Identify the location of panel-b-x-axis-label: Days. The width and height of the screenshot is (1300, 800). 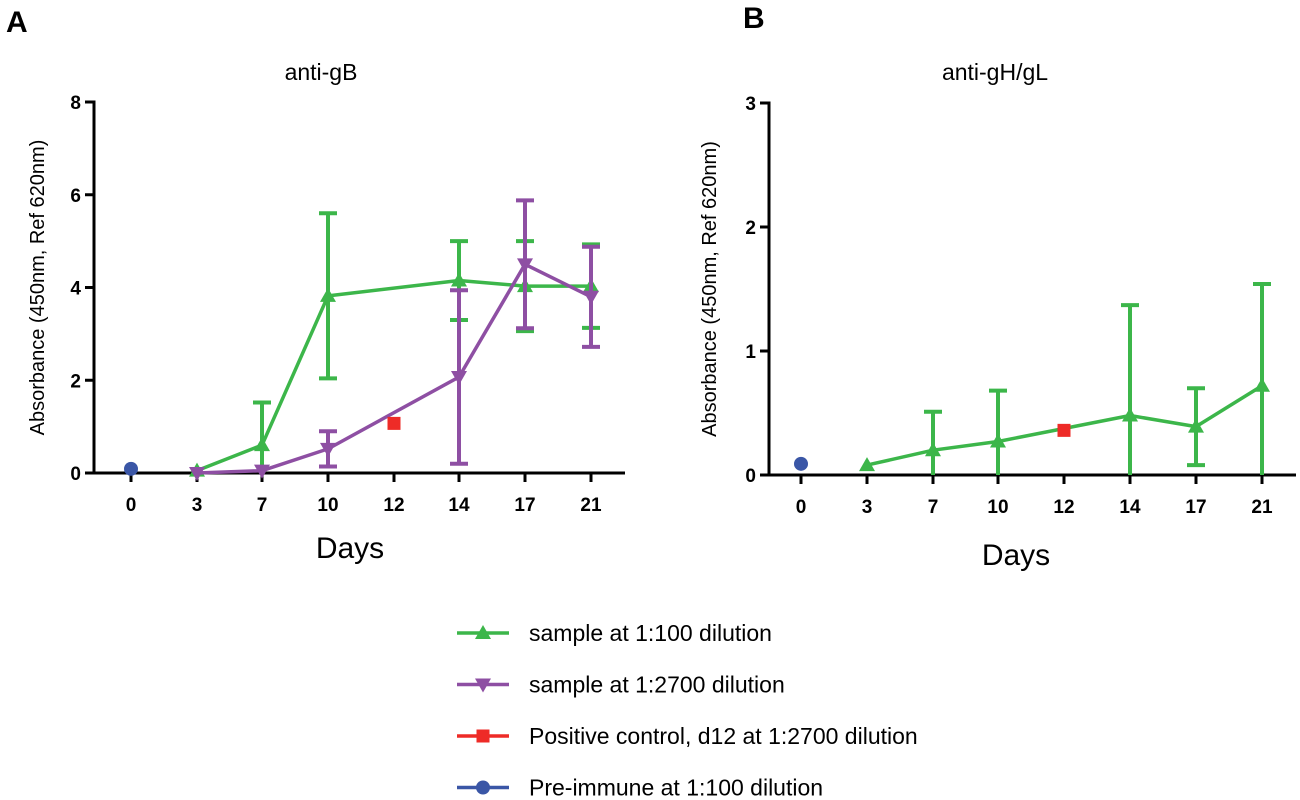
(1016, 555).